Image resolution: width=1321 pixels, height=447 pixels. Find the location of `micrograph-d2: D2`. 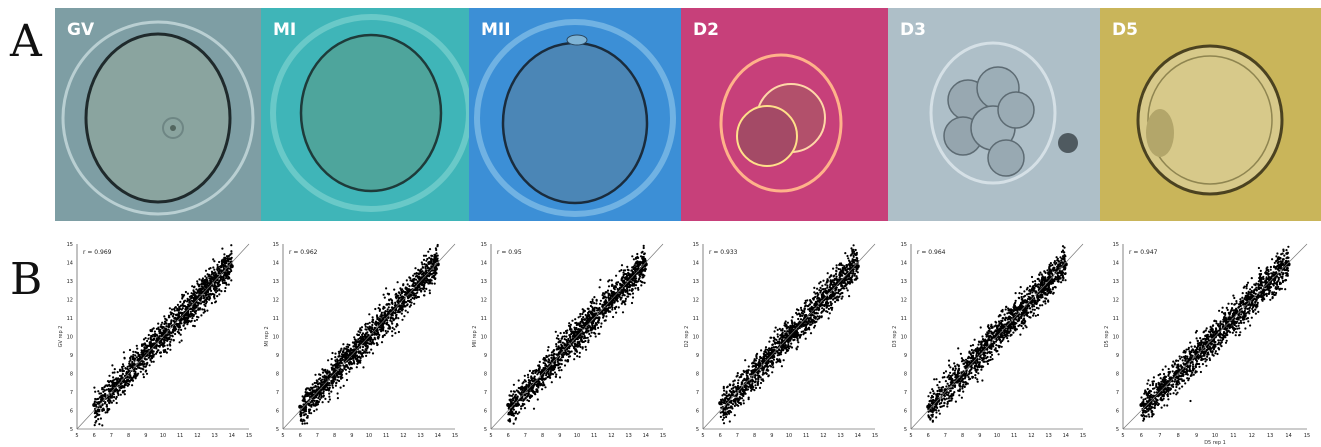

micrograph-d2: D2 is located at coordinates (784, 114).